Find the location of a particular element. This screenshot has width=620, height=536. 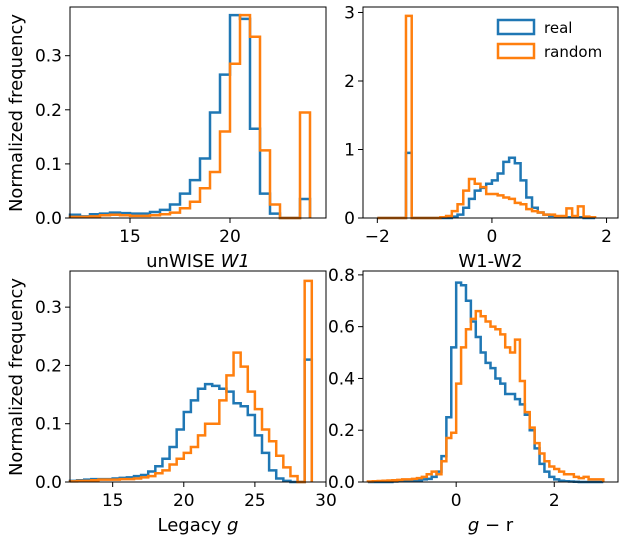

x-axis-label-part: Legacy is located at coordinates (193, 525).